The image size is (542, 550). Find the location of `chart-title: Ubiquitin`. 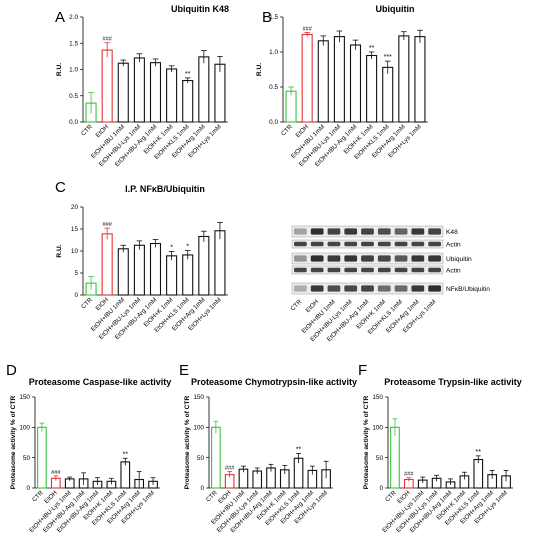

chart-title: Ubiquitin is located at coordinates (395, 9).